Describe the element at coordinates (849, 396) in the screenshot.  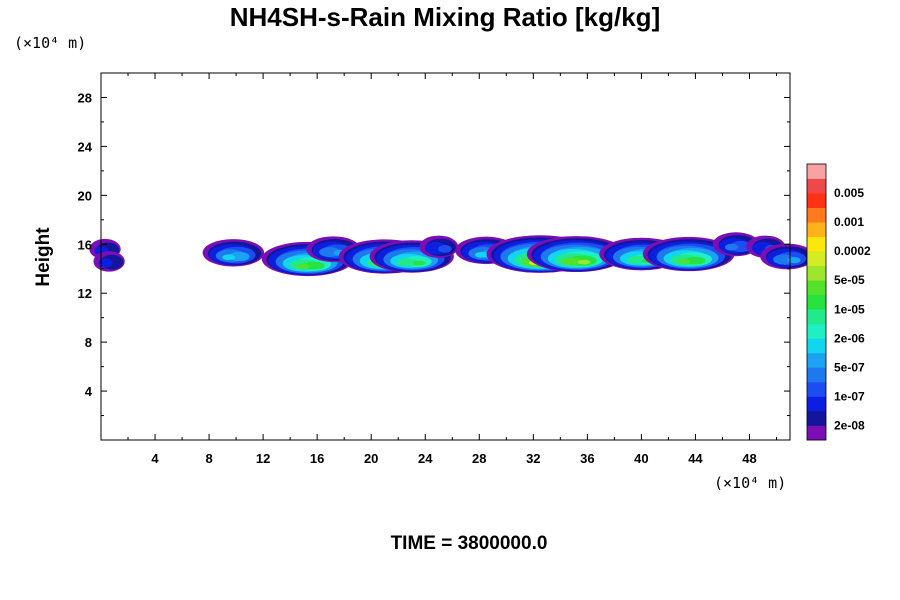
I see `colorbar-label: 1e-07` at that location.